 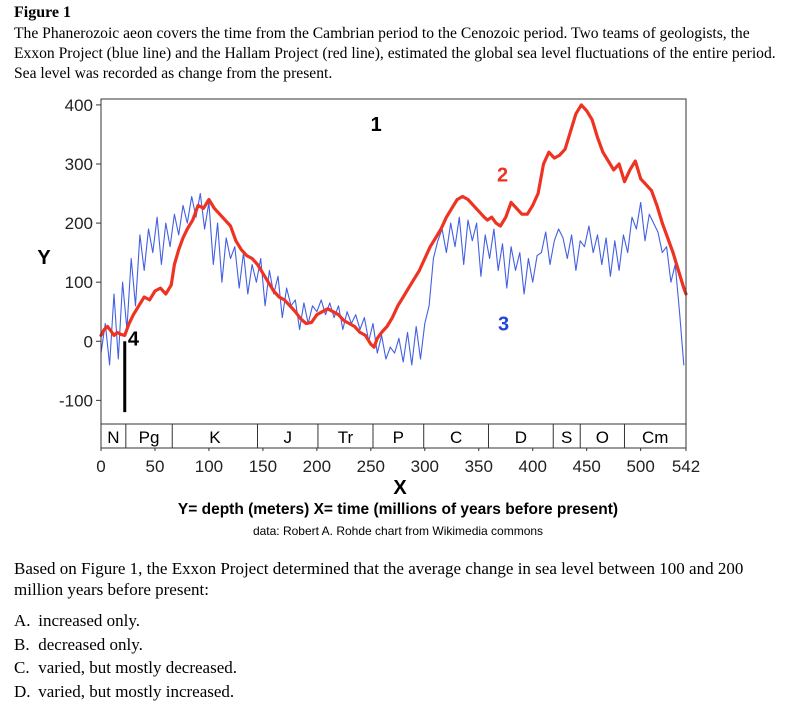 What do you see at coordinates (88, 341) in the screenshot?
I see `y-tick-label: 0` at bounding box center [88, 341].